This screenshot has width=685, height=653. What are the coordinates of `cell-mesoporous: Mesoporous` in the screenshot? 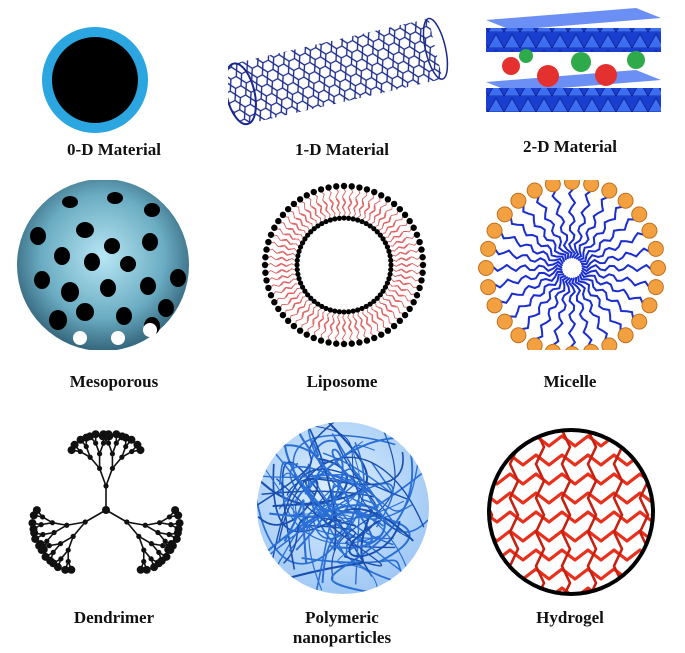 It's located at (114, 289).